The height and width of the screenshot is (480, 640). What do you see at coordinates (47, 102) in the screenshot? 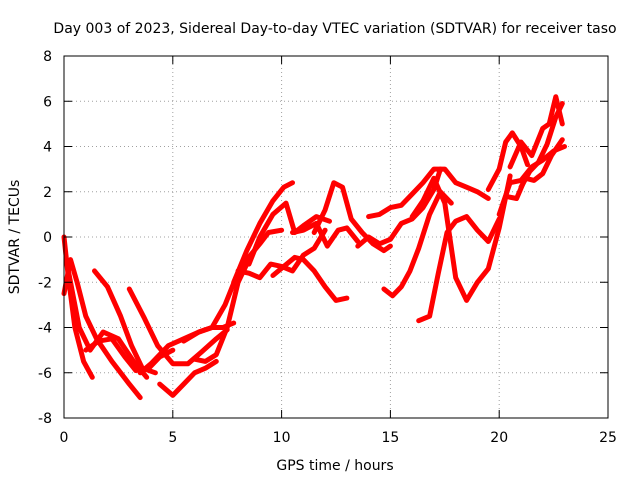
I see `y-tick-label: 6` at bounding box center [47, 102].